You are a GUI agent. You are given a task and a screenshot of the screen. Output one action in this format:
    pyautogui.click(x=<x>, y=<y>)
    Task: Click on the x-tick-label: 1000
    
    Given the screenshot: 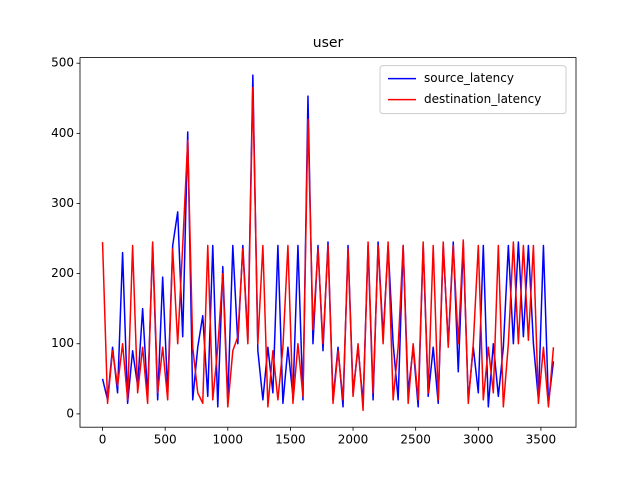 What is the action you would take?
    pyautogui.click(x=228, y=440)
    